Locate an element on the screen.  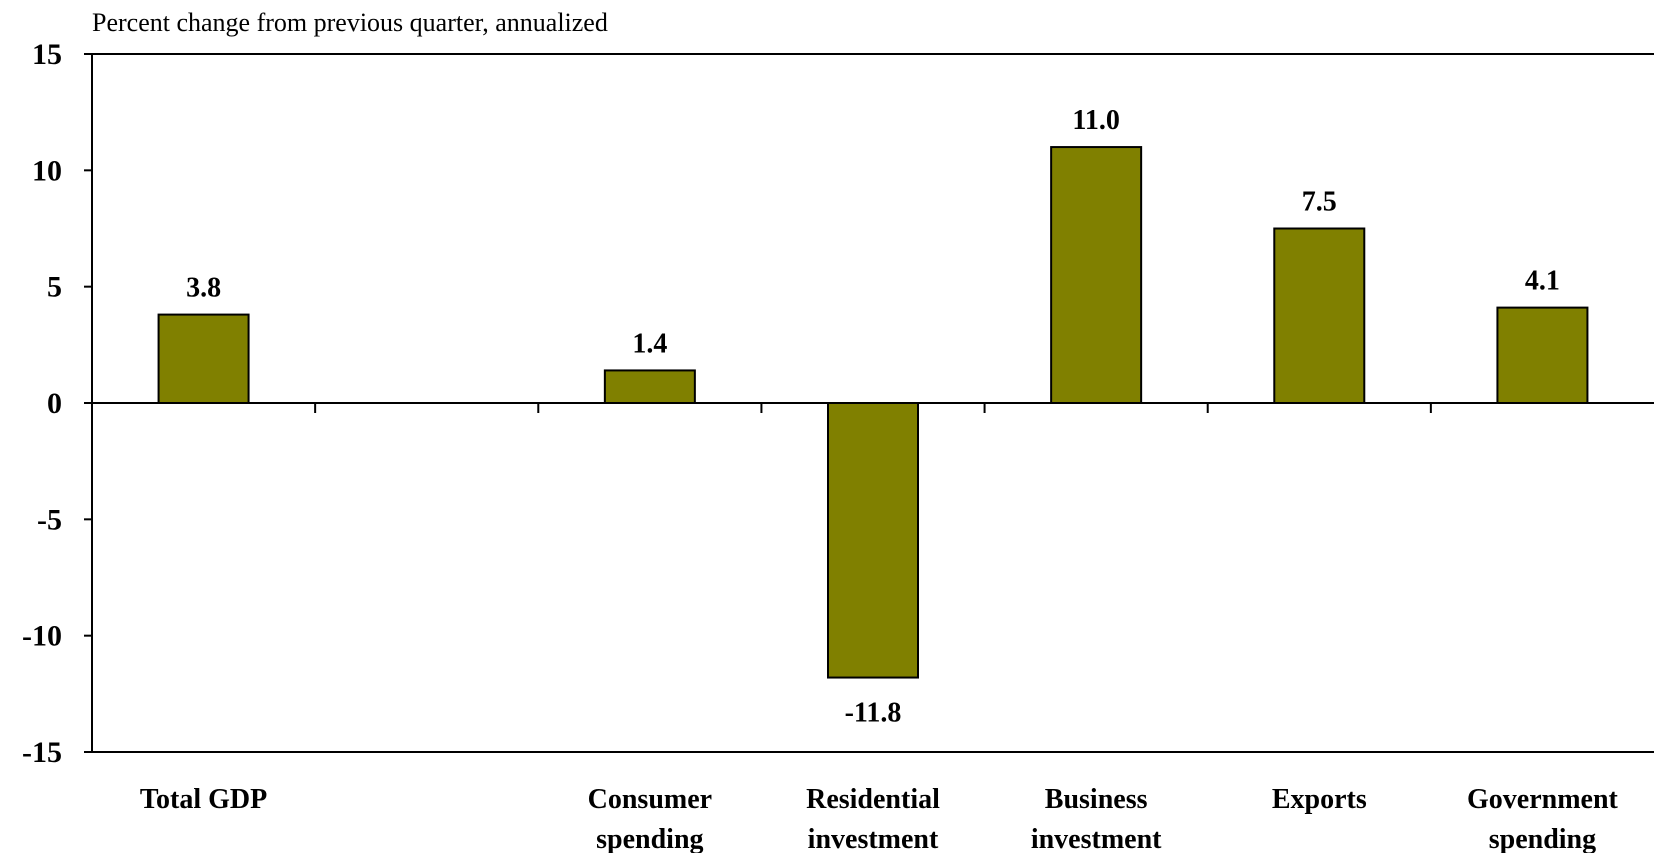
value-label: -11.8 is located at coordinates (873, 713).